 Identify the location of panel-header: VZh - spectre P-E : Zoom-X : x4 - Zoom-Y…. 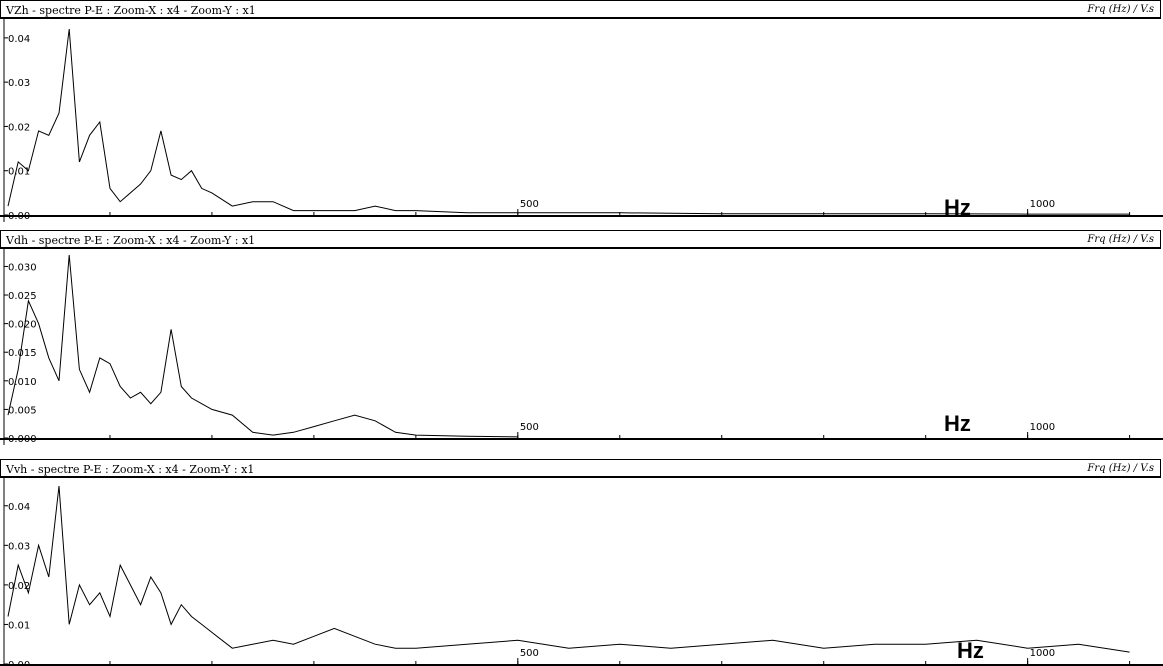
(580, 9).